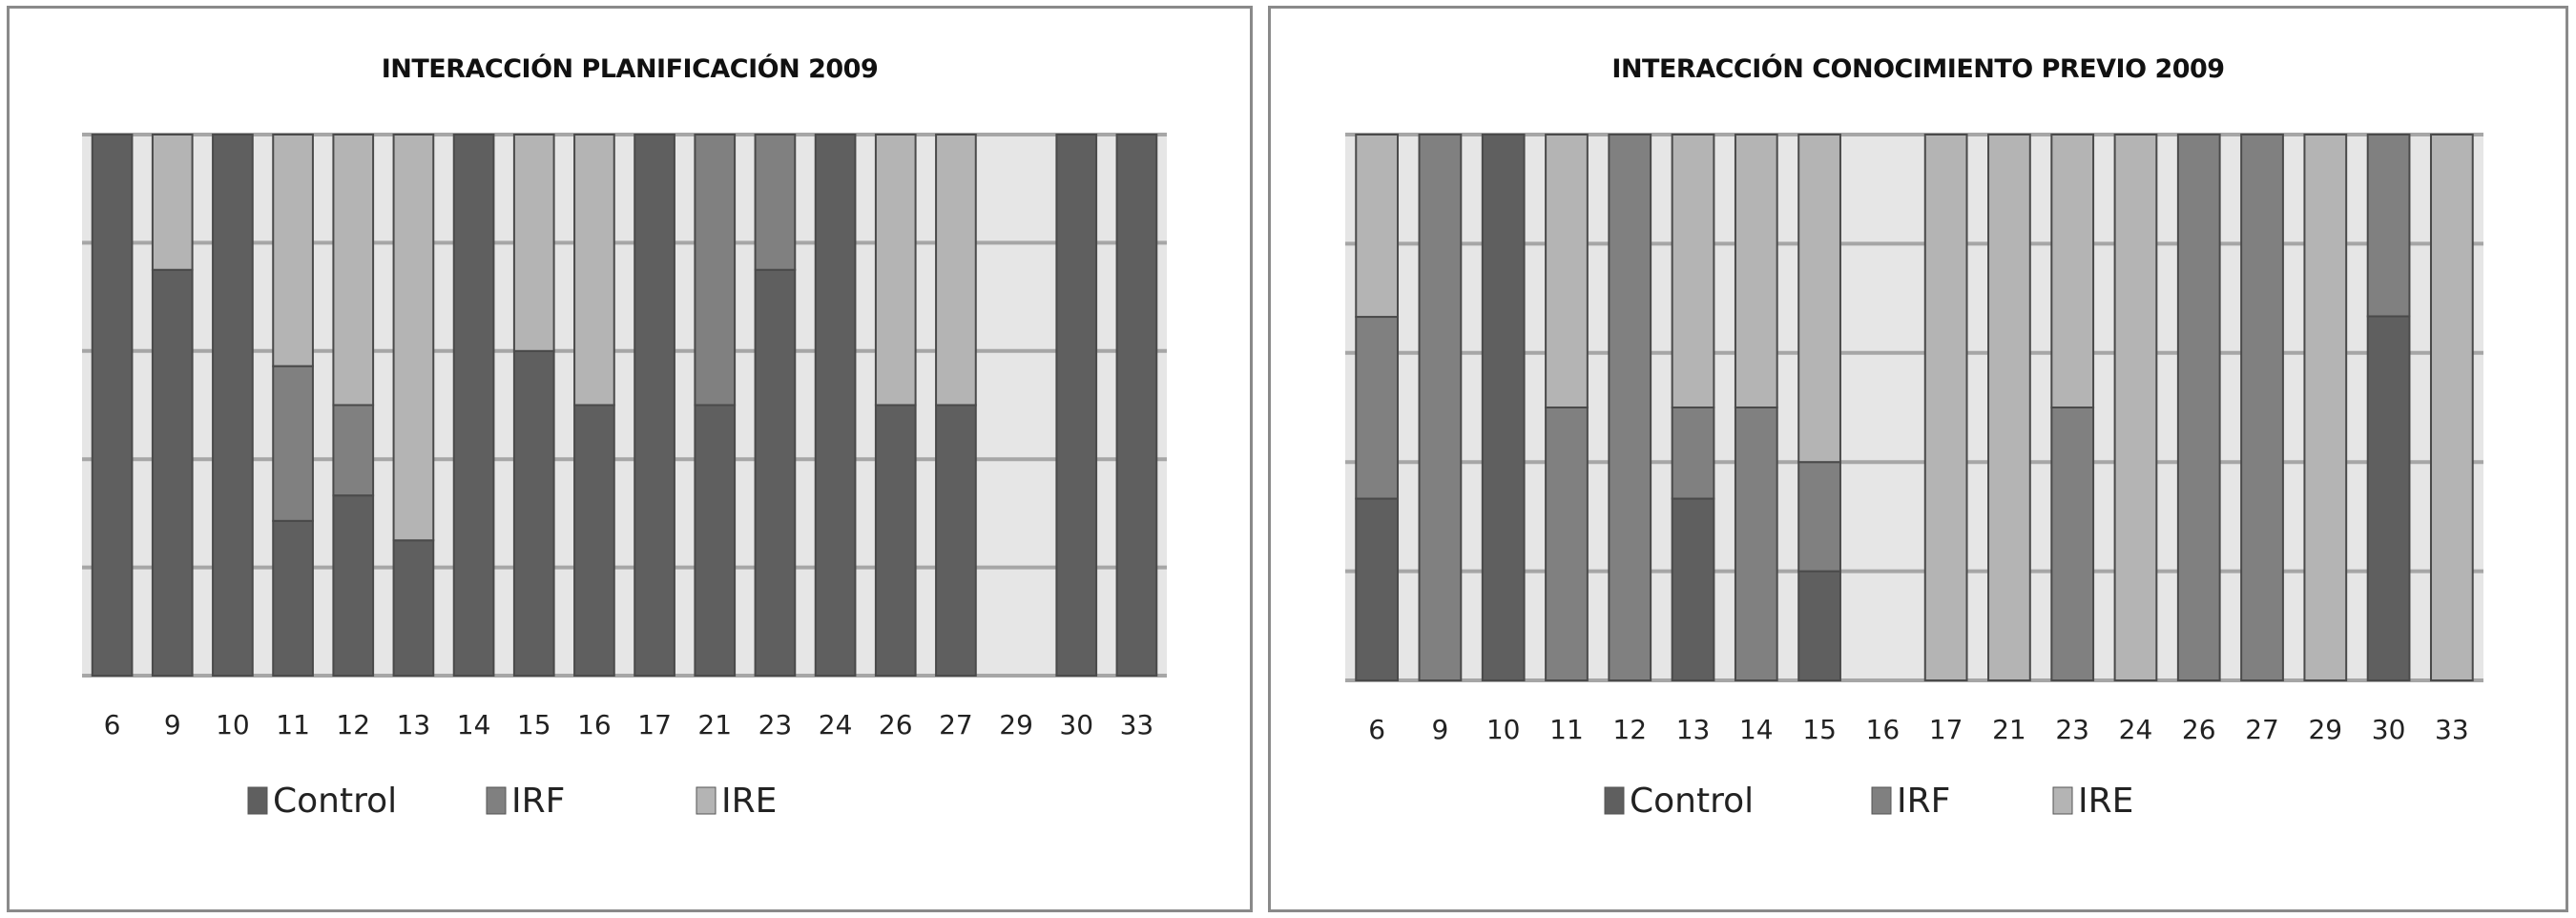 Image resolution: width=2576 pixels, height=918 pixels. Describe the element at coordinates (233, 725) in the screenshot. I see `x-tick-label: 10` at that location.